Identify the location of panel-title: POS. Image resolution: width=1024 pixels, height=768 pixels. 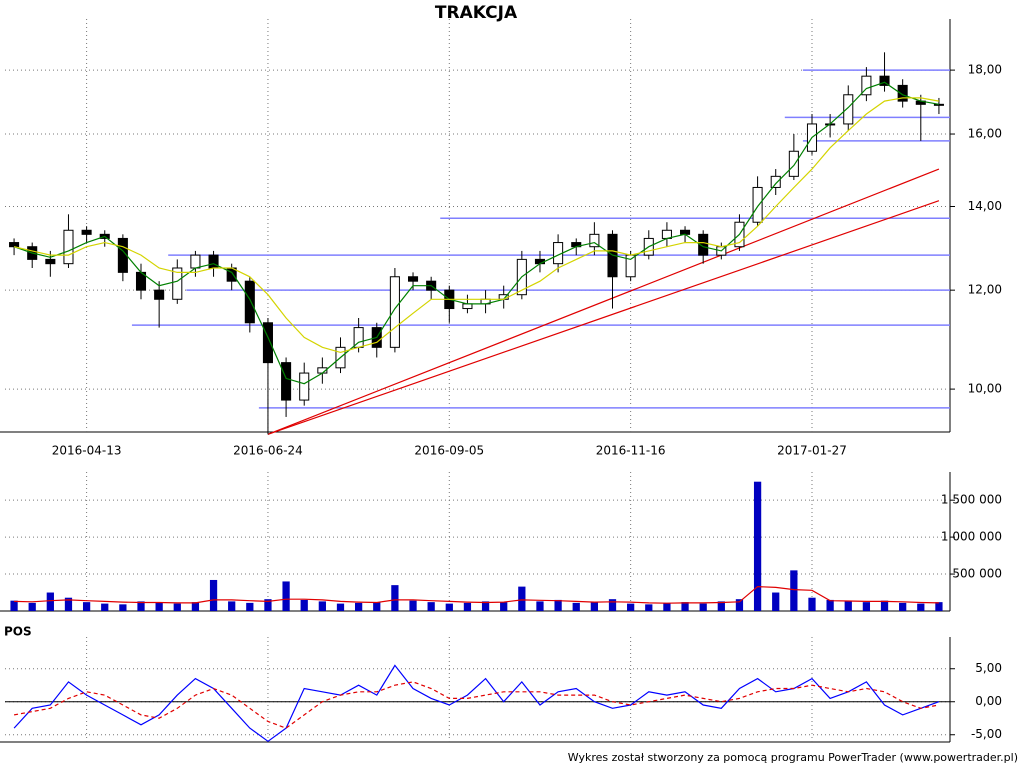
(18, 632).